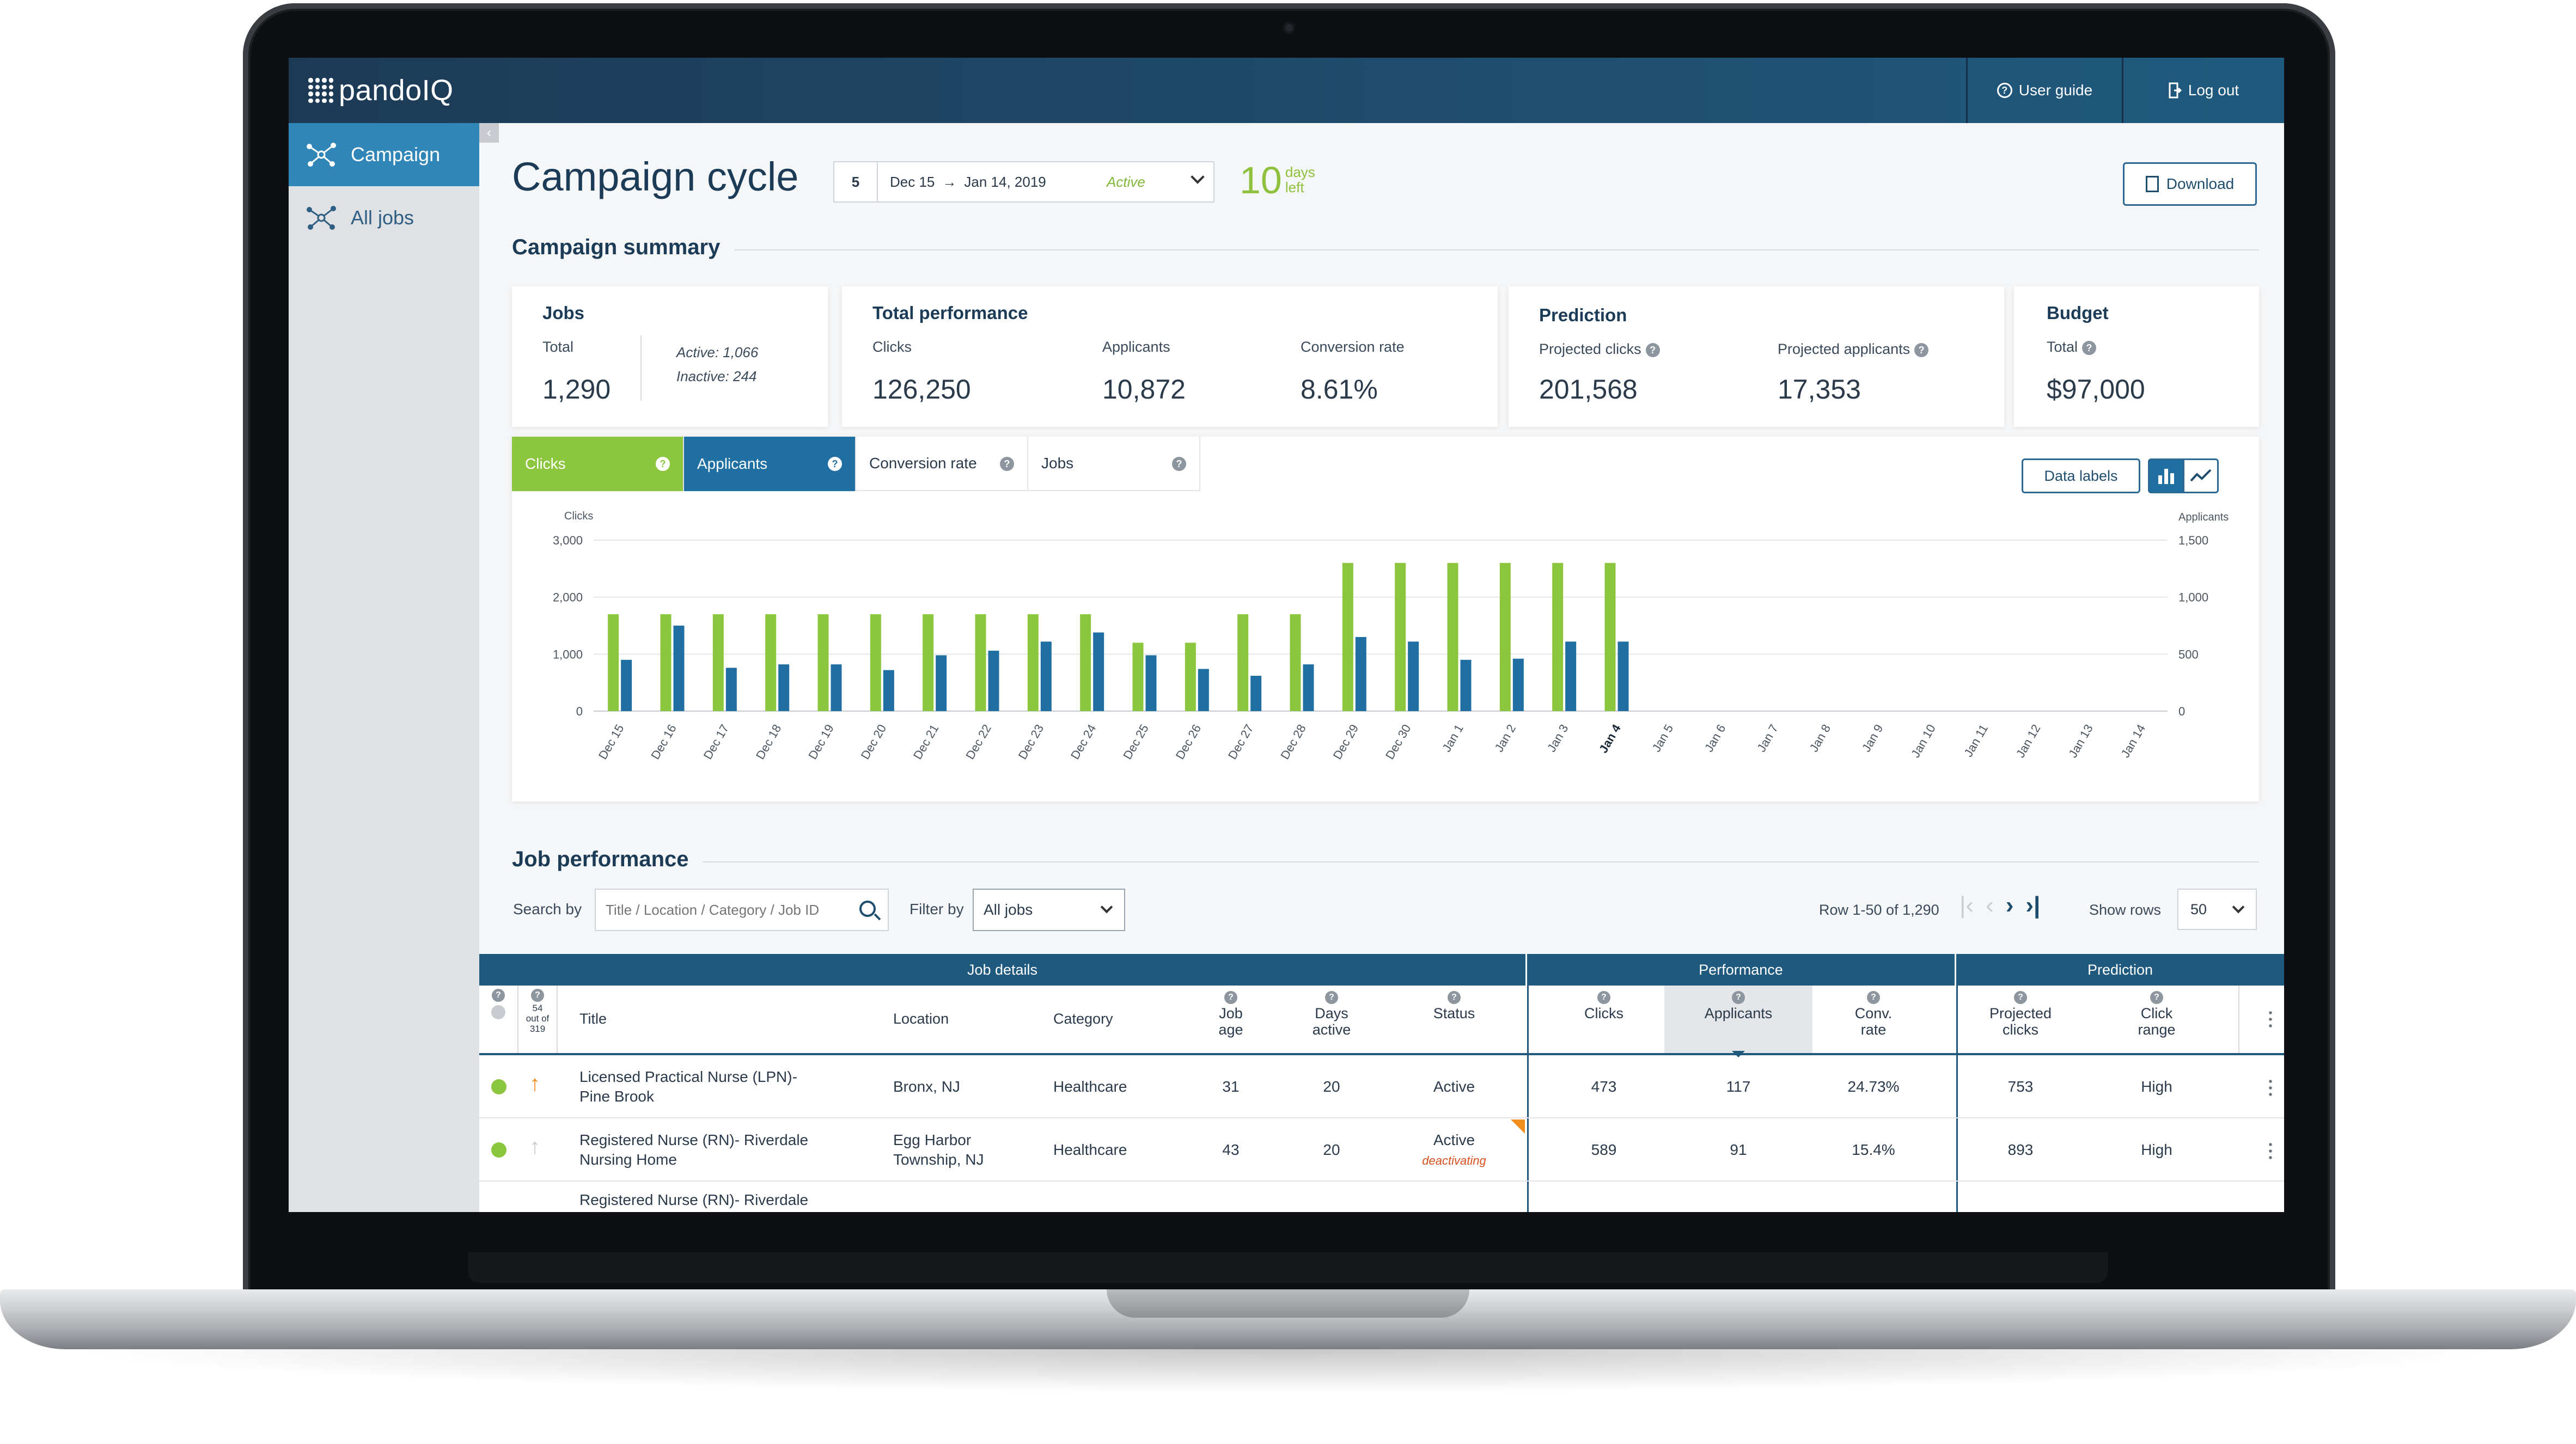 The image size is (2576, 1444). I want to click on column-days-active: ? Days active, so click(1331, 1014).